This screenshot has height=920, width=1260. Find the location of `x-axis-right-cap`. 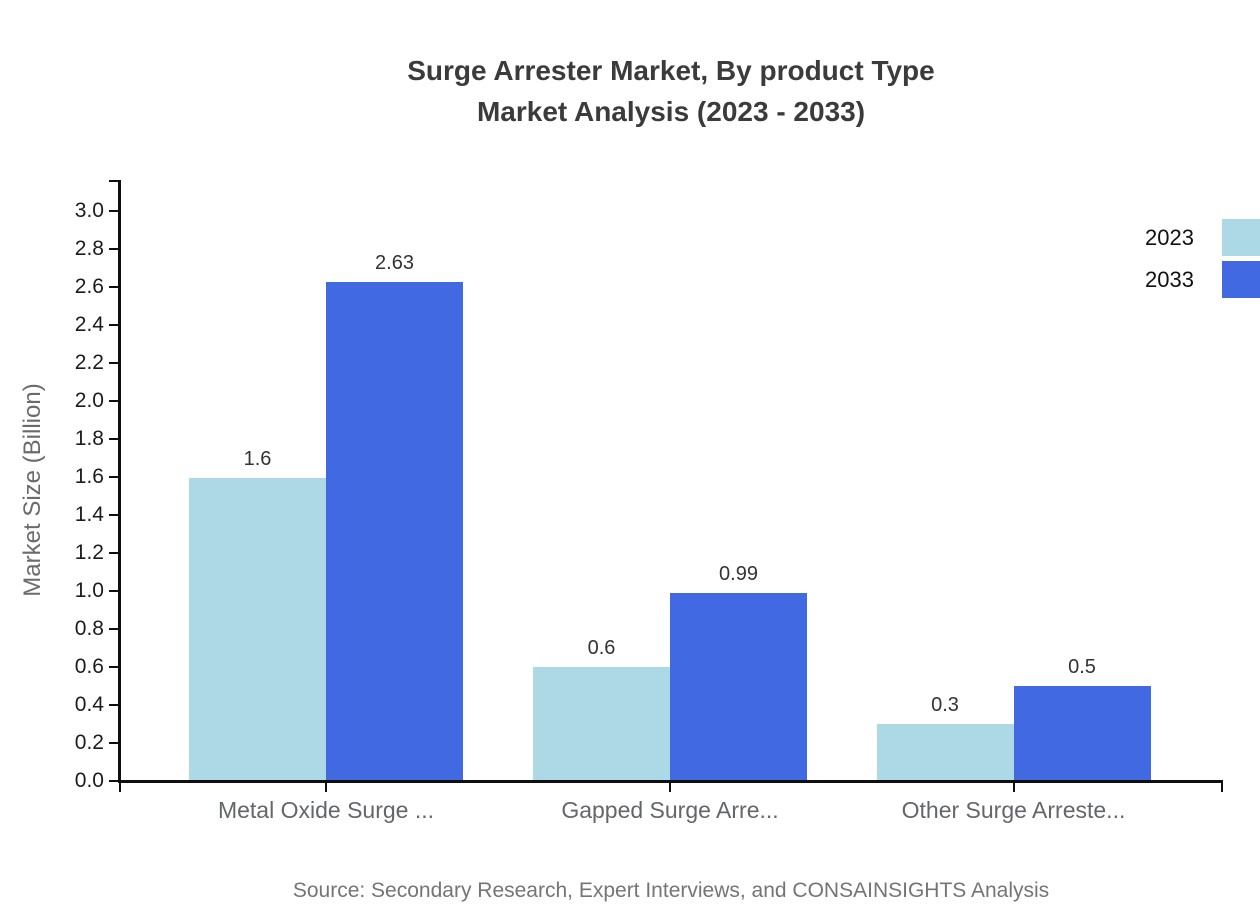

x-axis-right-cap is located at coordinates (1222, 787).